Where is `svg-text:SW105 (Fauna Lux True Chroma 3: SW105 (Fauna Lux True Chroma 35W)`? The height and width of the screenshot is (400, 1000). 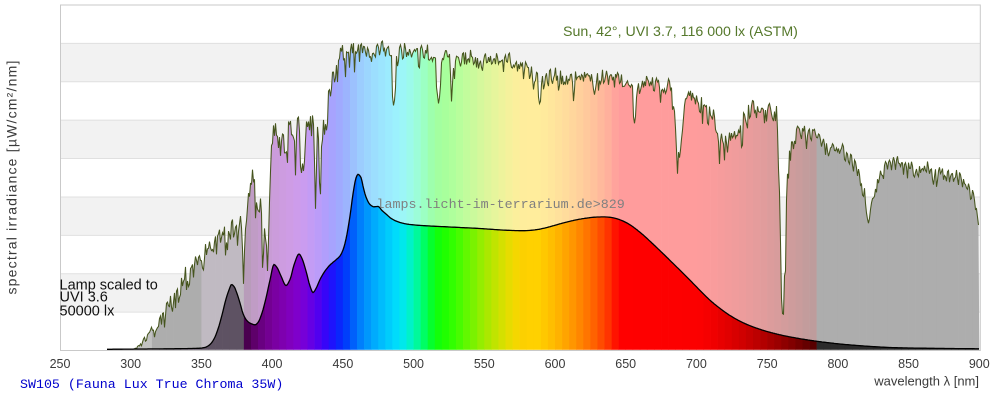 svg-text:SW105 (Fauna Lux True Chroma 3: SW105 (Fauna Lux True Chroma 35W) is located at coordinates (151, 384).